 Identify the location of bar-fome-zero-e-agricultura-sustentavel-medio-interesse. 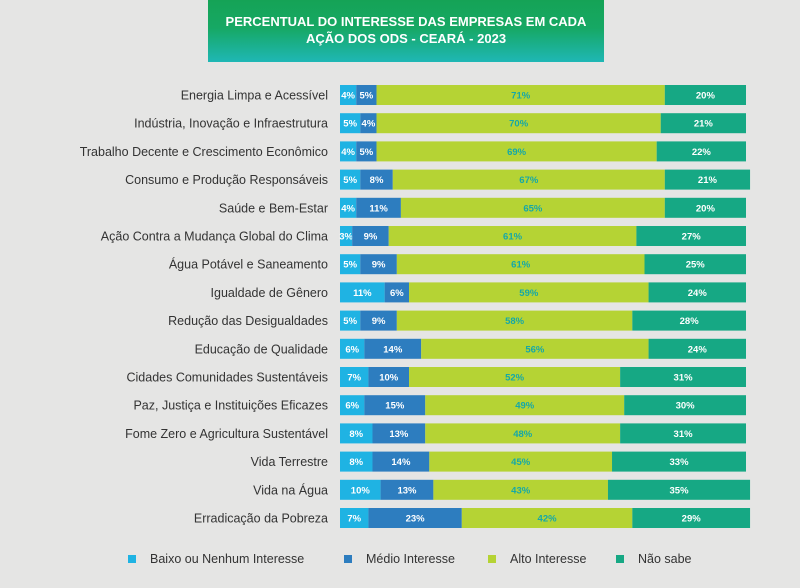
(399, 433).